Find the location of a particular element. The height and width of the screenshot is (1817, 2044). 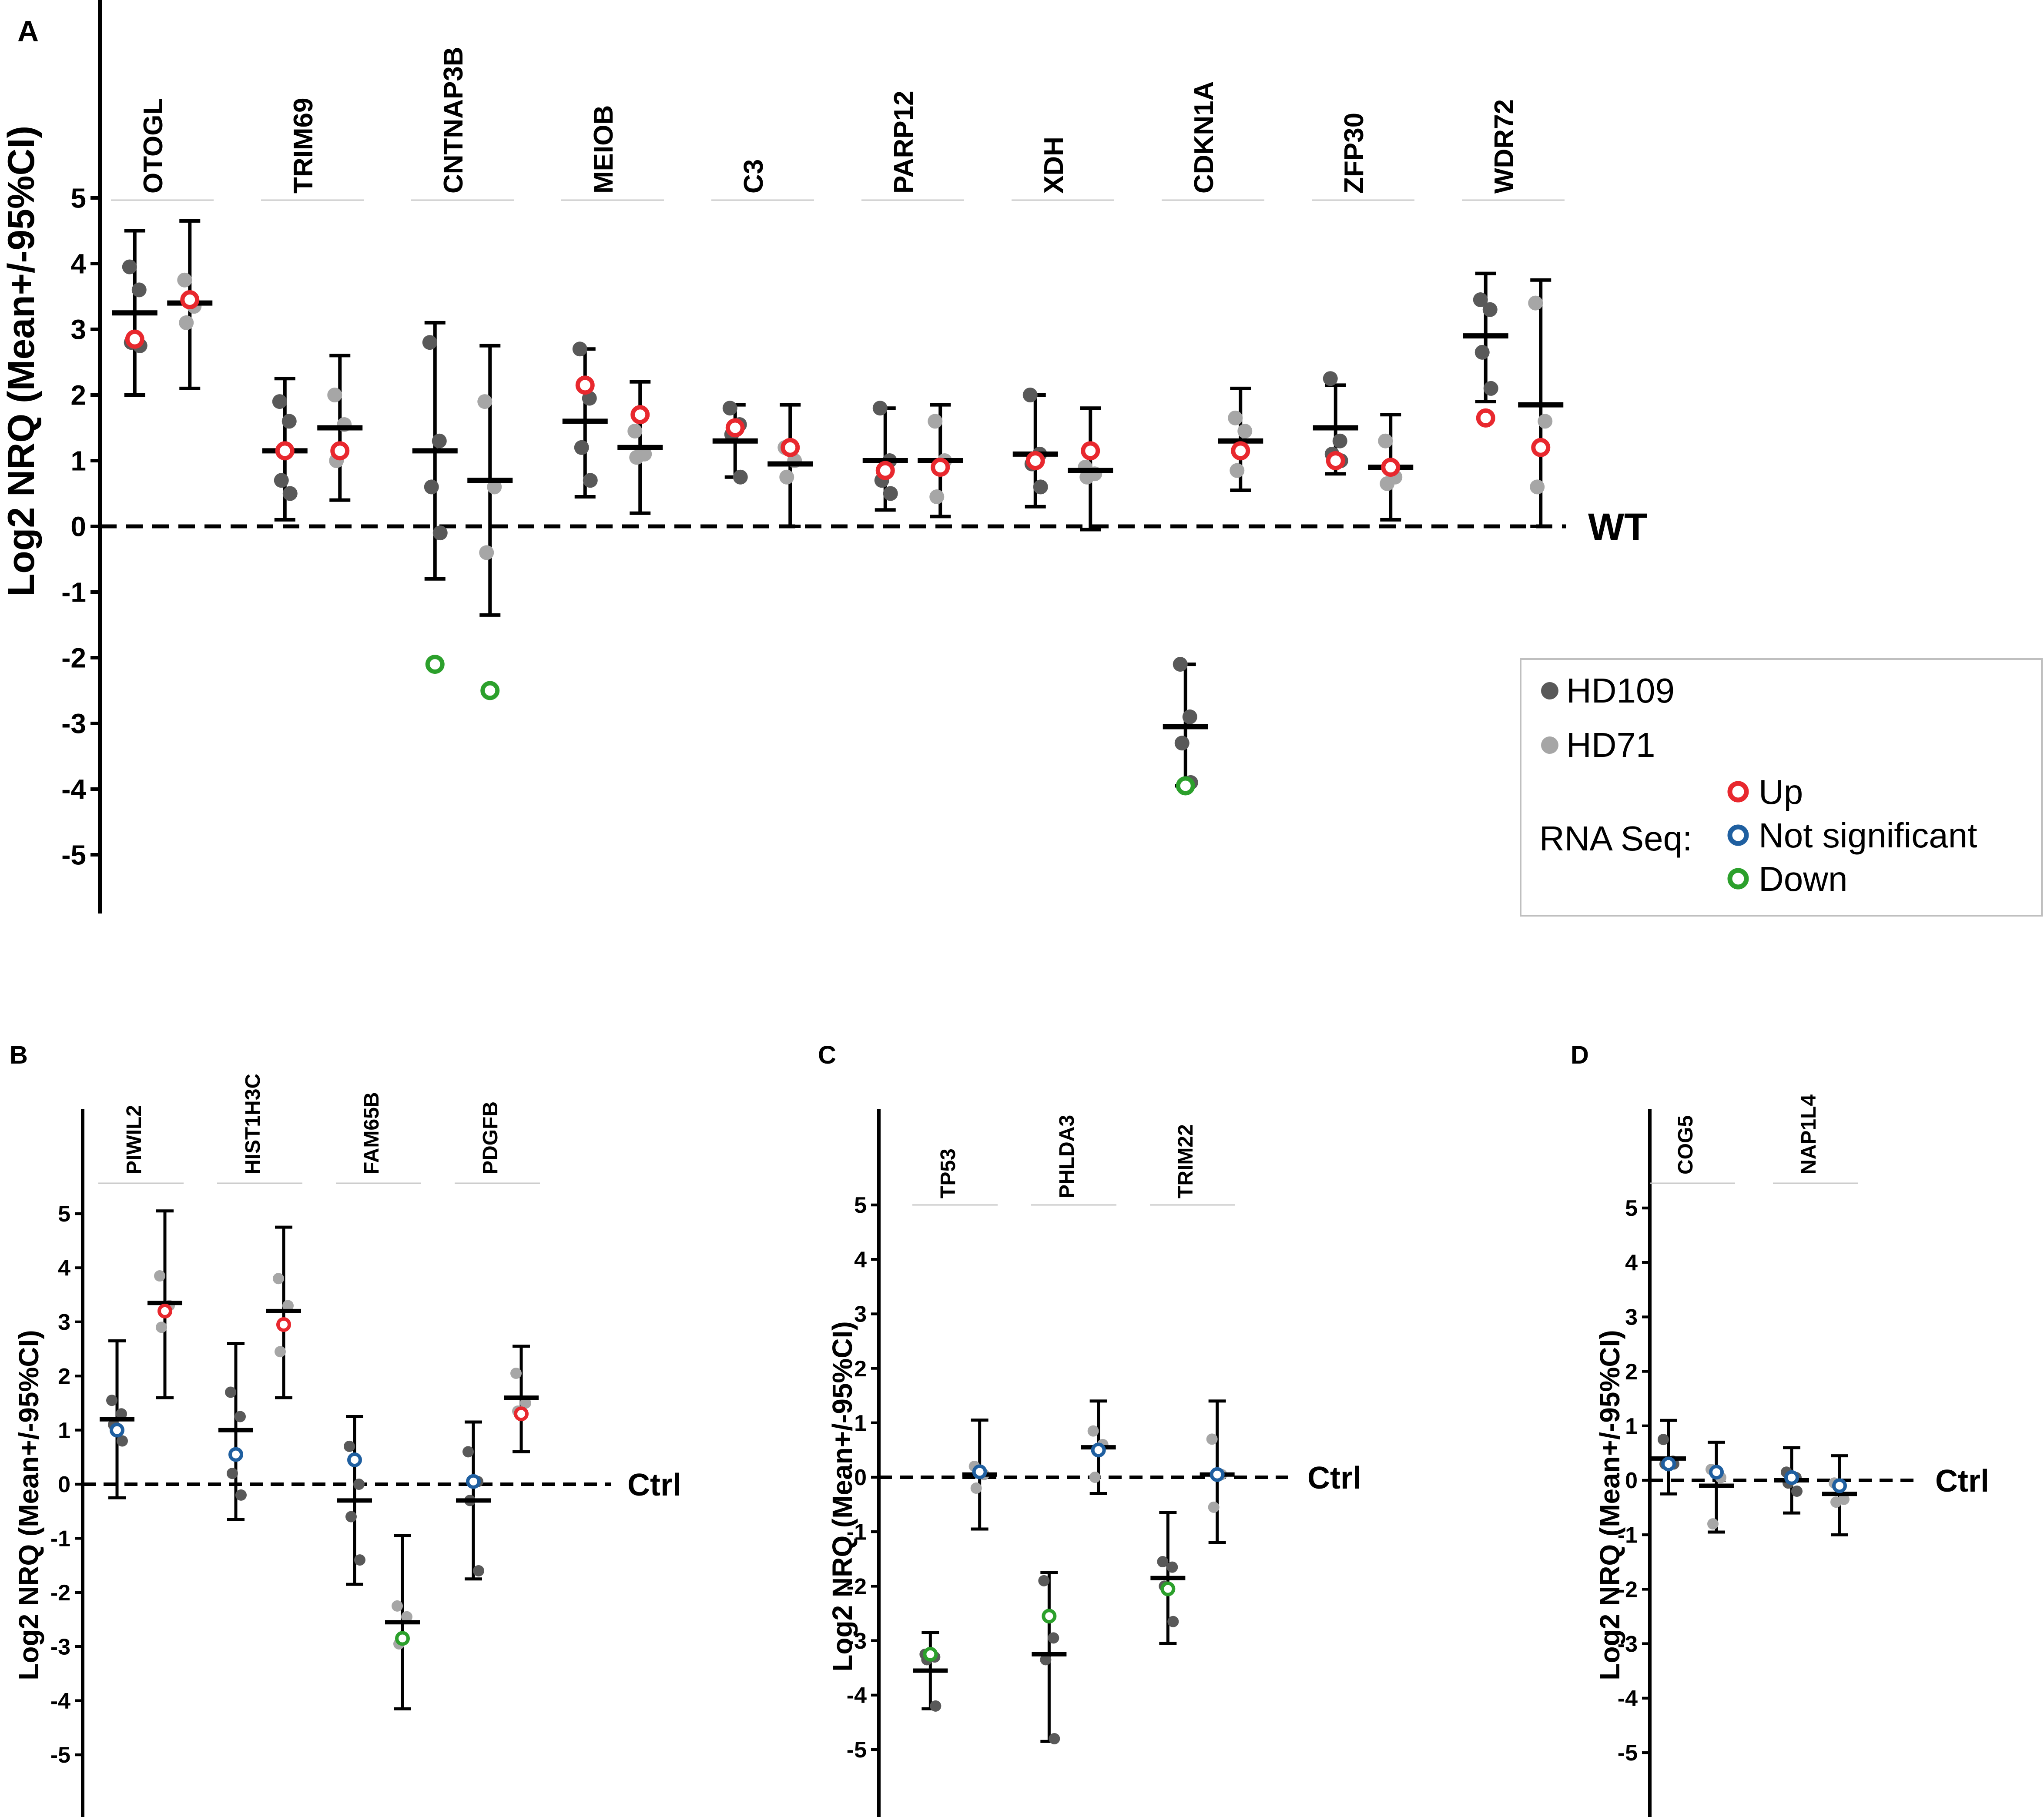

gene-label: PHLDA3 is located at coordinates (1067, 1156).